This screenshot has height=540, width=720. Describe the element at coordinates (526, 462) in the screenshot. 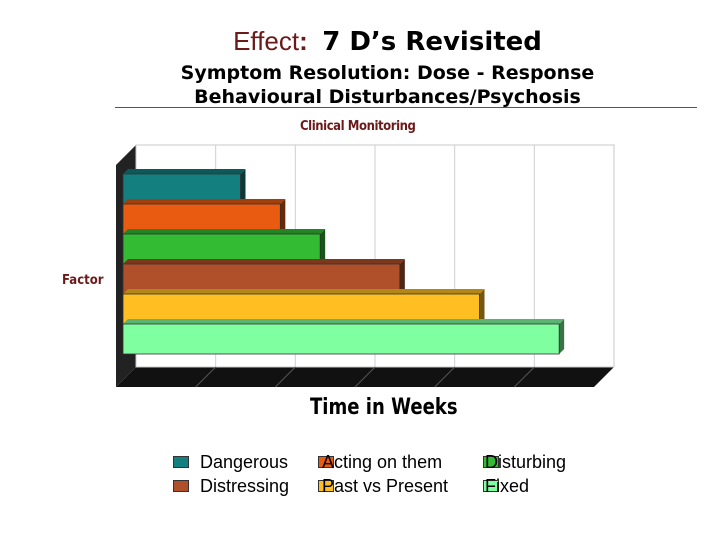

I see `legend-label: Disturbing` at that location.